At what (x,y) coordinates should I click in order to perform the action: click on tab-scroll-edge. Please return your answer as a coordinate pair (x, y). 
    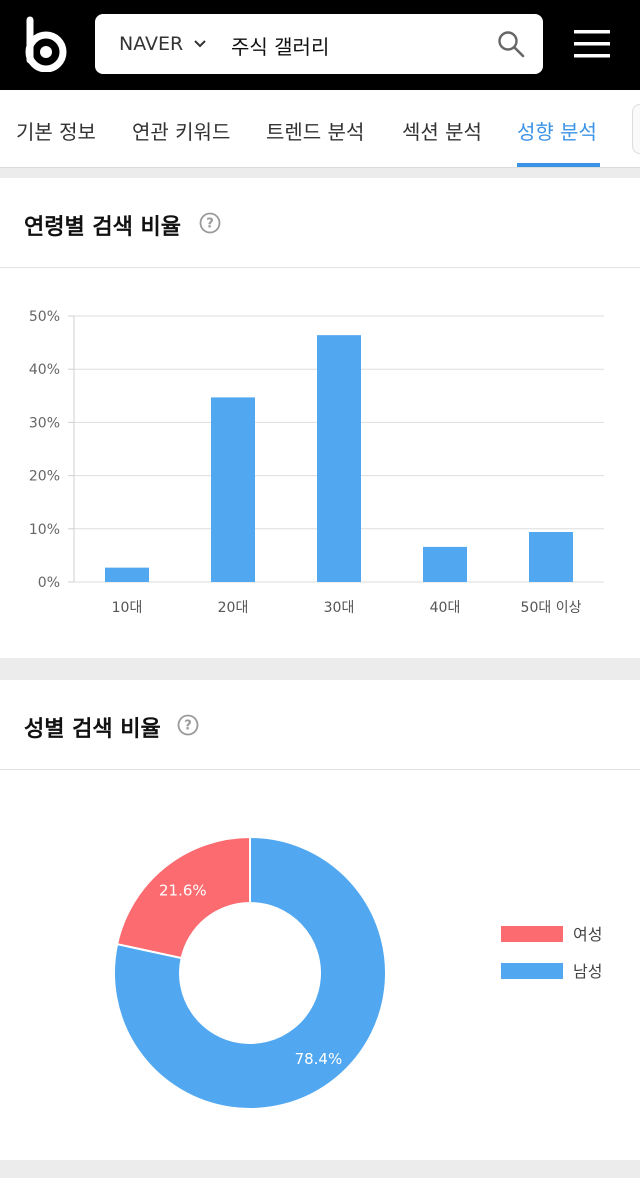
    Looking at the image, I should click on (636, 129).